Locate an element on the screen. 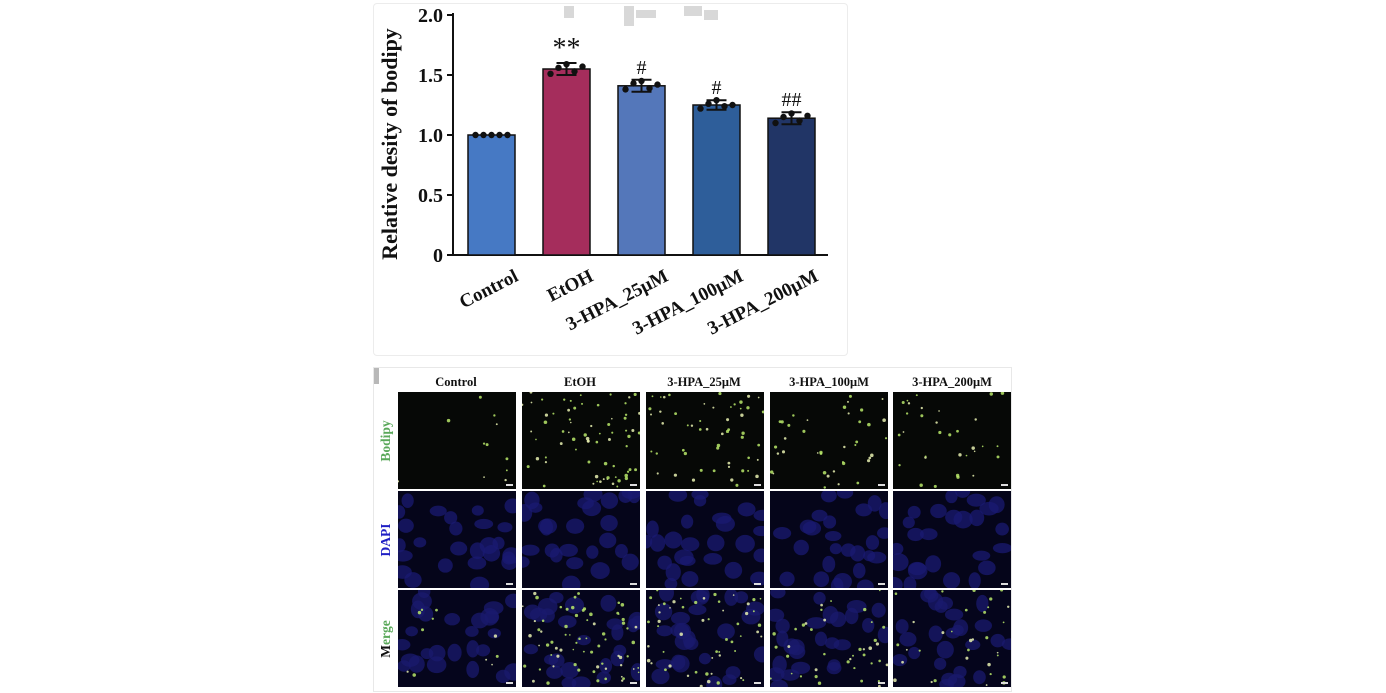 Image resolution: width=1386 pixels, height=693 pixels. micrograph-cell-r2-c3 is located at coordinates (705, 539).